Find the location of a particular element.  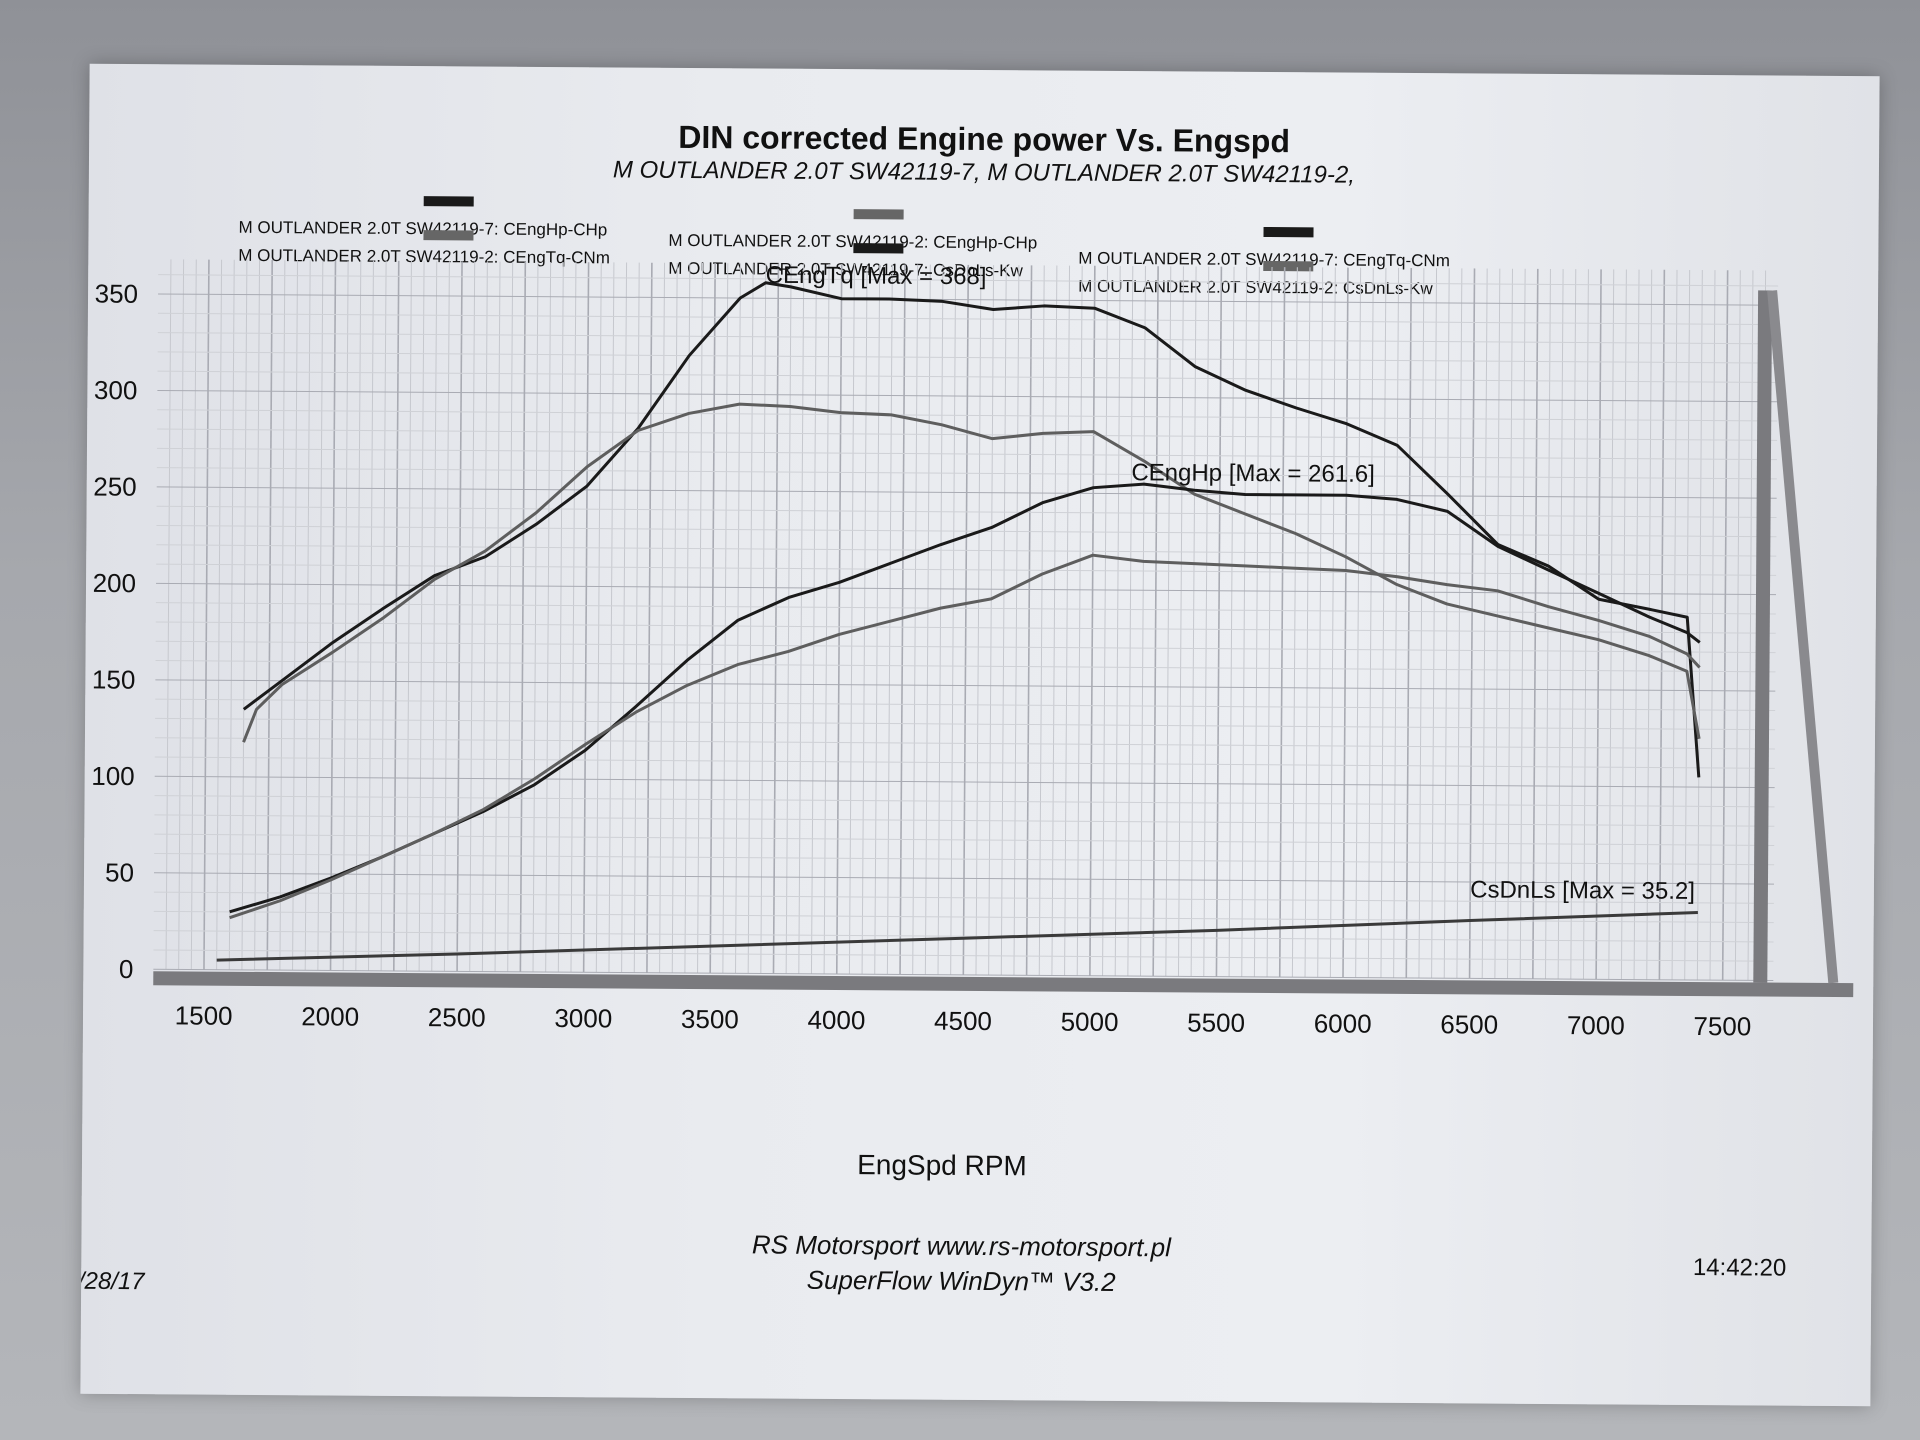

x-tick-label: 6500 is located at coordinates (1469, 1024).